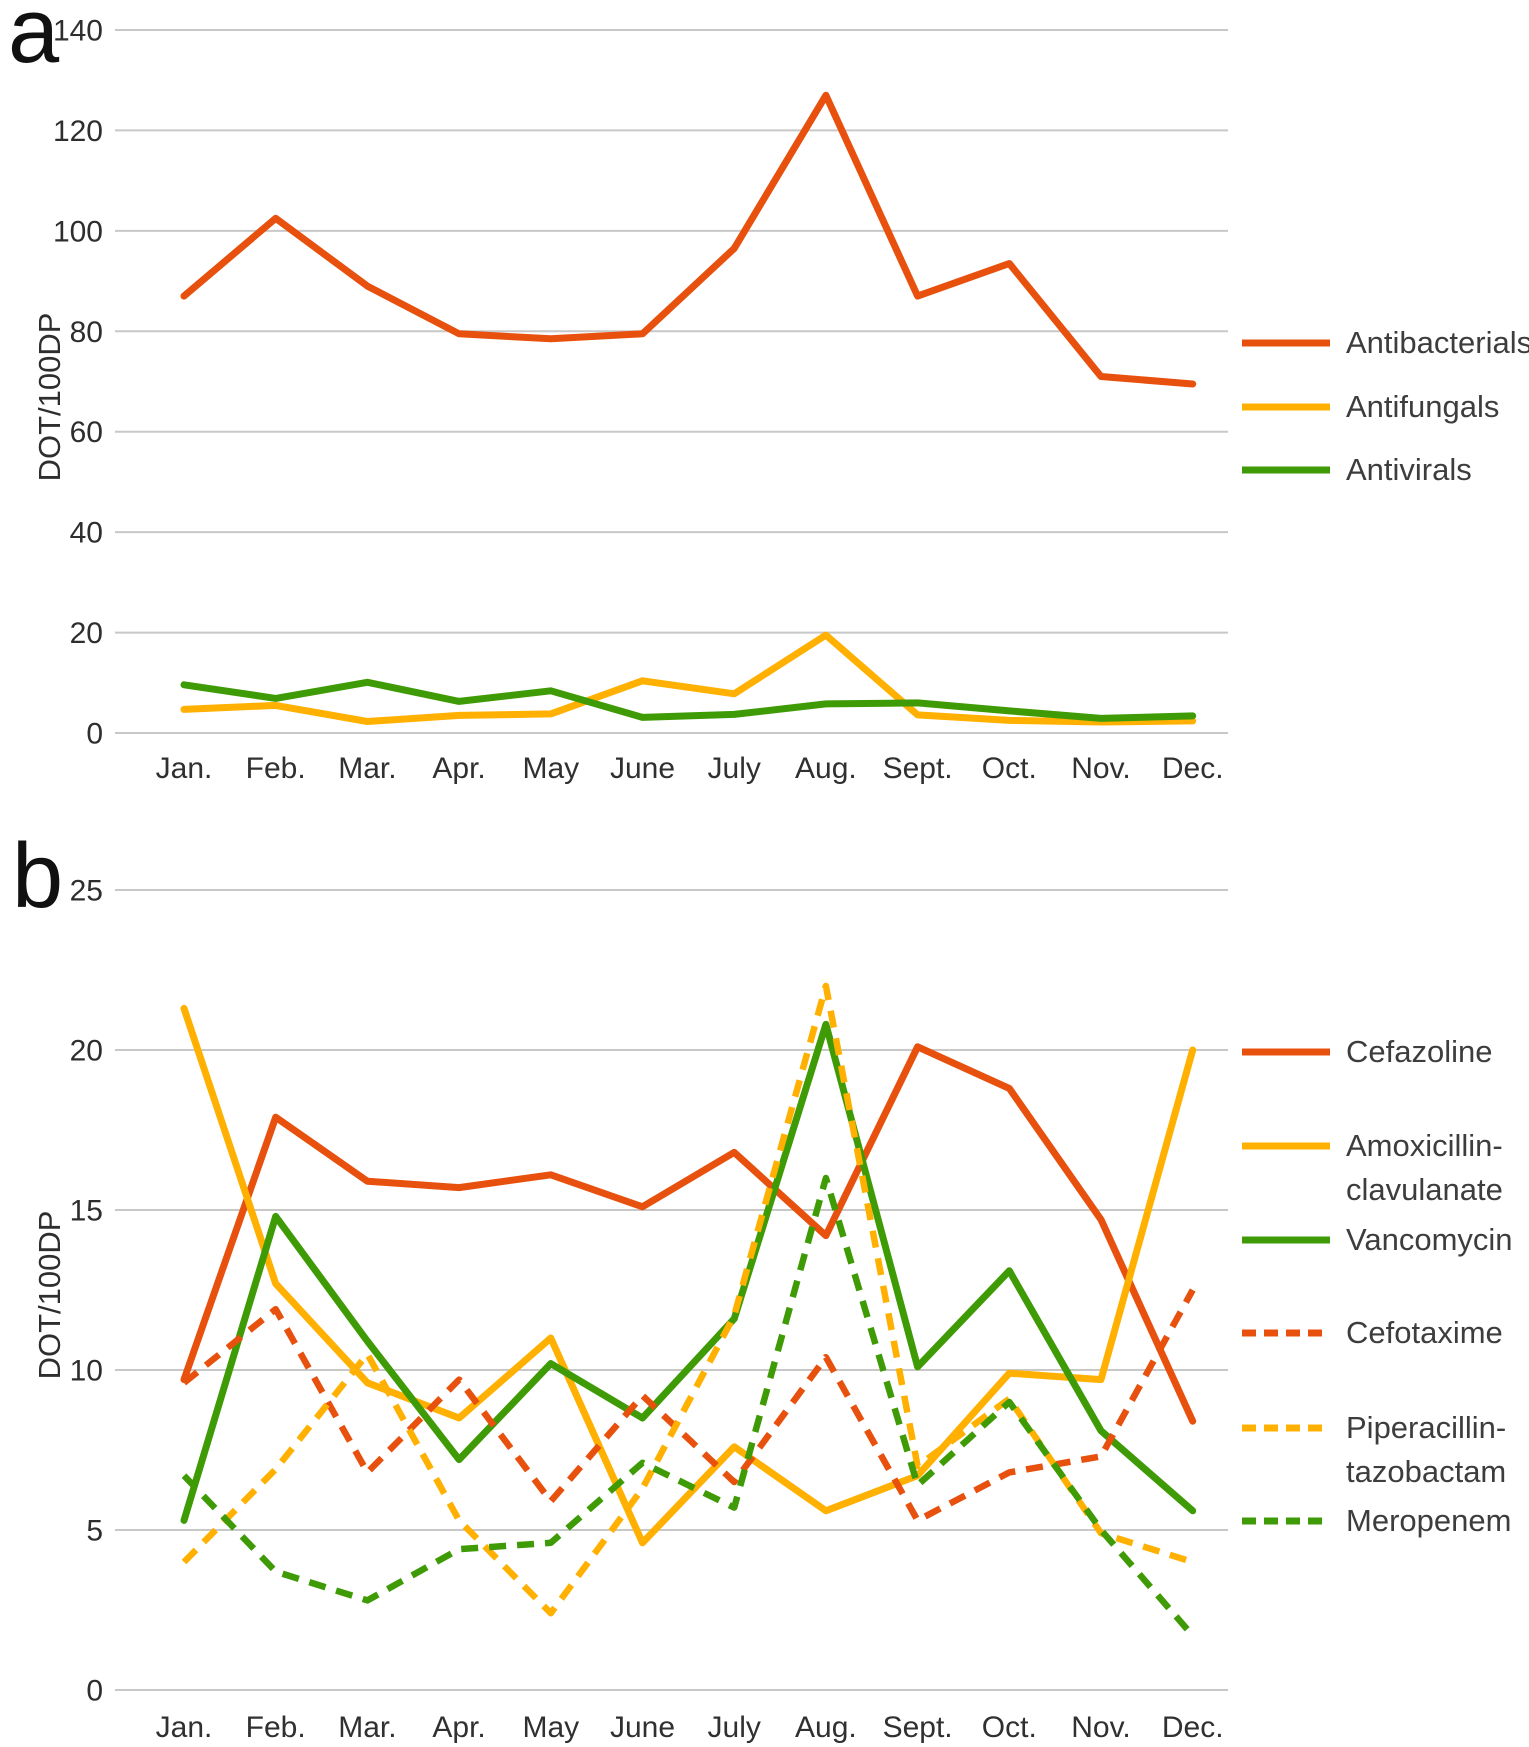 The width and height of the screenshot is (1529, 1747). I want to click on legend-label: Piperacillin-tazobactam, so click(1426, 1449).